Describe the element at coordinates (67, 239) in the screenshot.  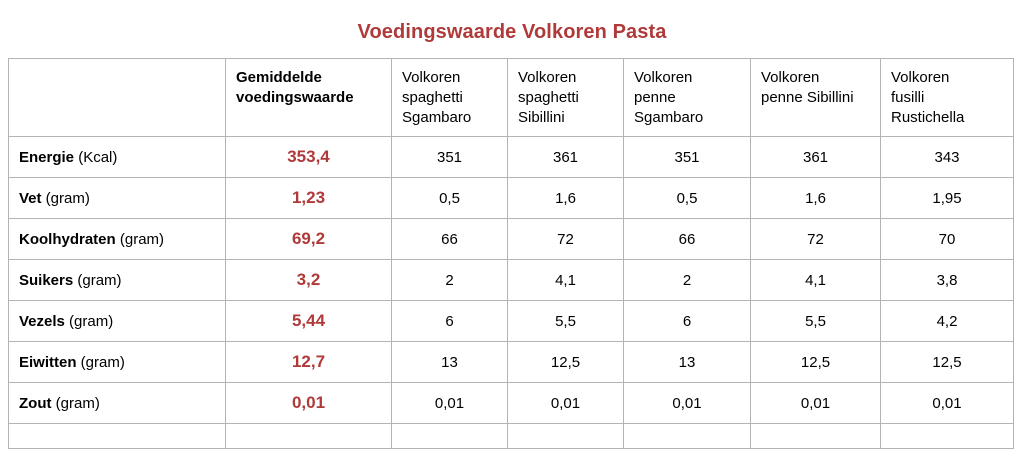
I see `nutrient-name: Koolhydraten` at that location.